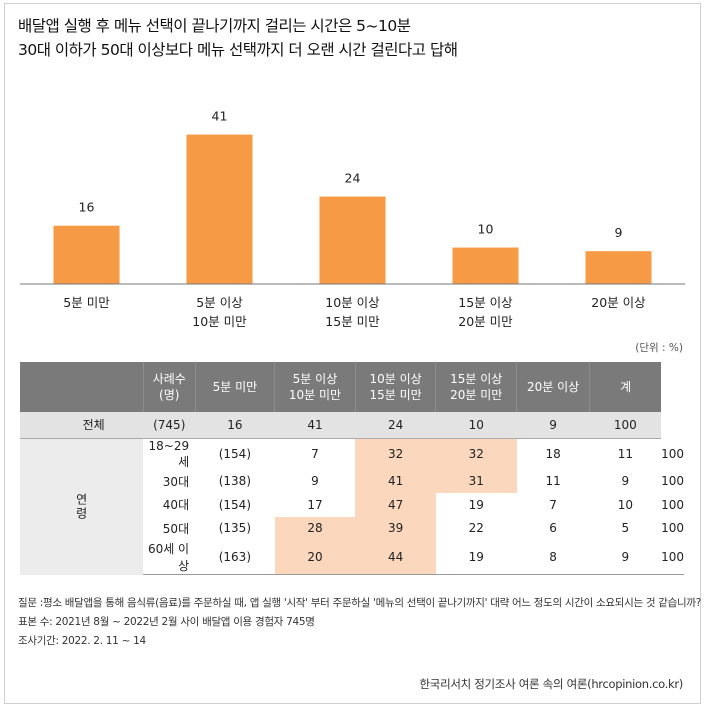 The height and width of the screenshot is (707, 705). Describe the element at coordinates (395, 425) in the screenshot. I see `total-cell-2: 24` at that location.